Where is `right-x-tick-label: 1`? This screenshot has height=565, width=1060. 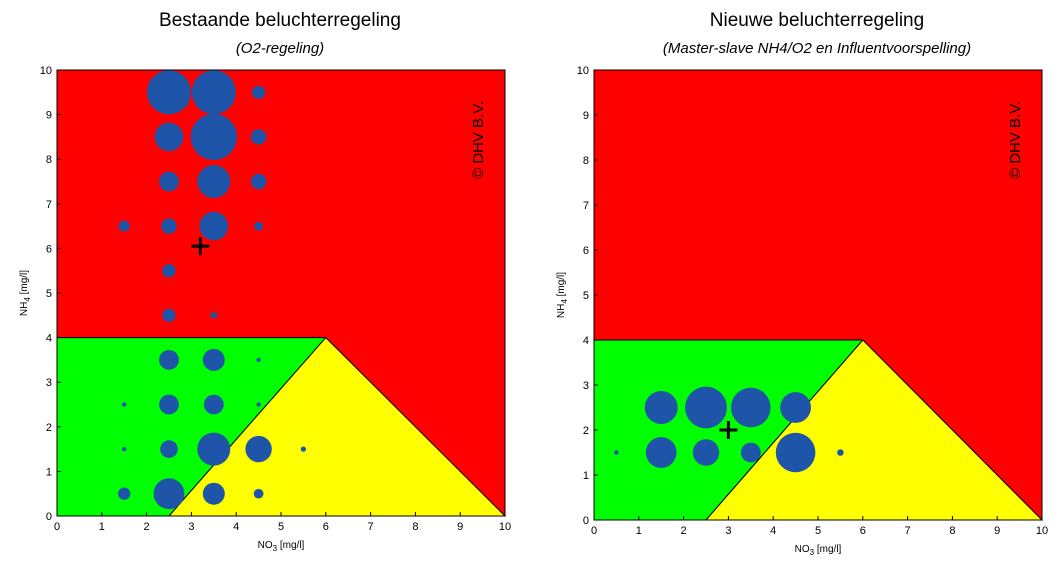 right-x-tick-label: 1 is located at coordinates (639, 531).